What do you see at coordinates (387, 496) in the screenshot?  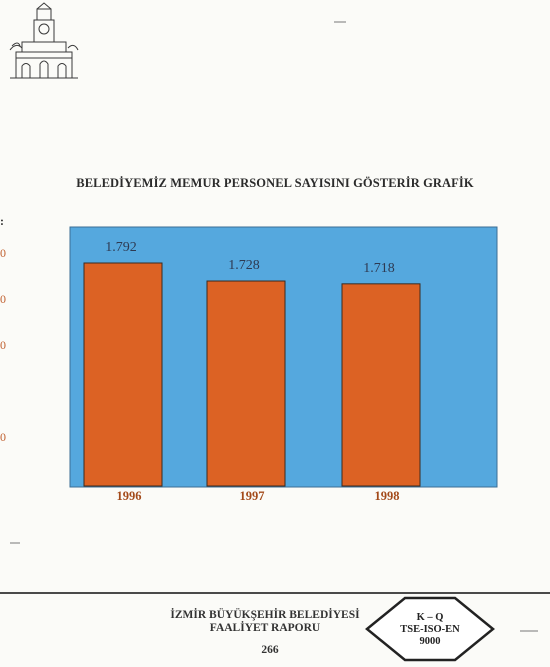 I see `chart-category-label: 1998` at bounding box center [387, 496].